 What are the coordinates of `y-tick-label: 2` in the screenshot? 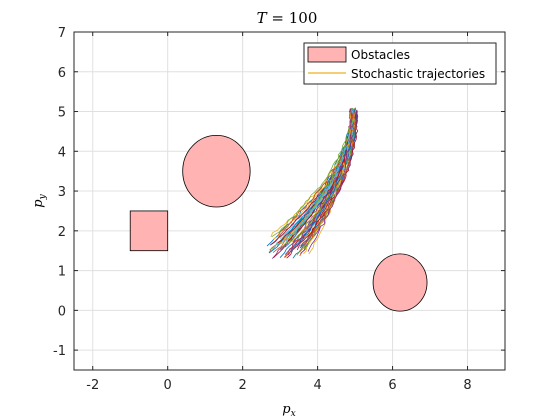 It's located at (62, 232).